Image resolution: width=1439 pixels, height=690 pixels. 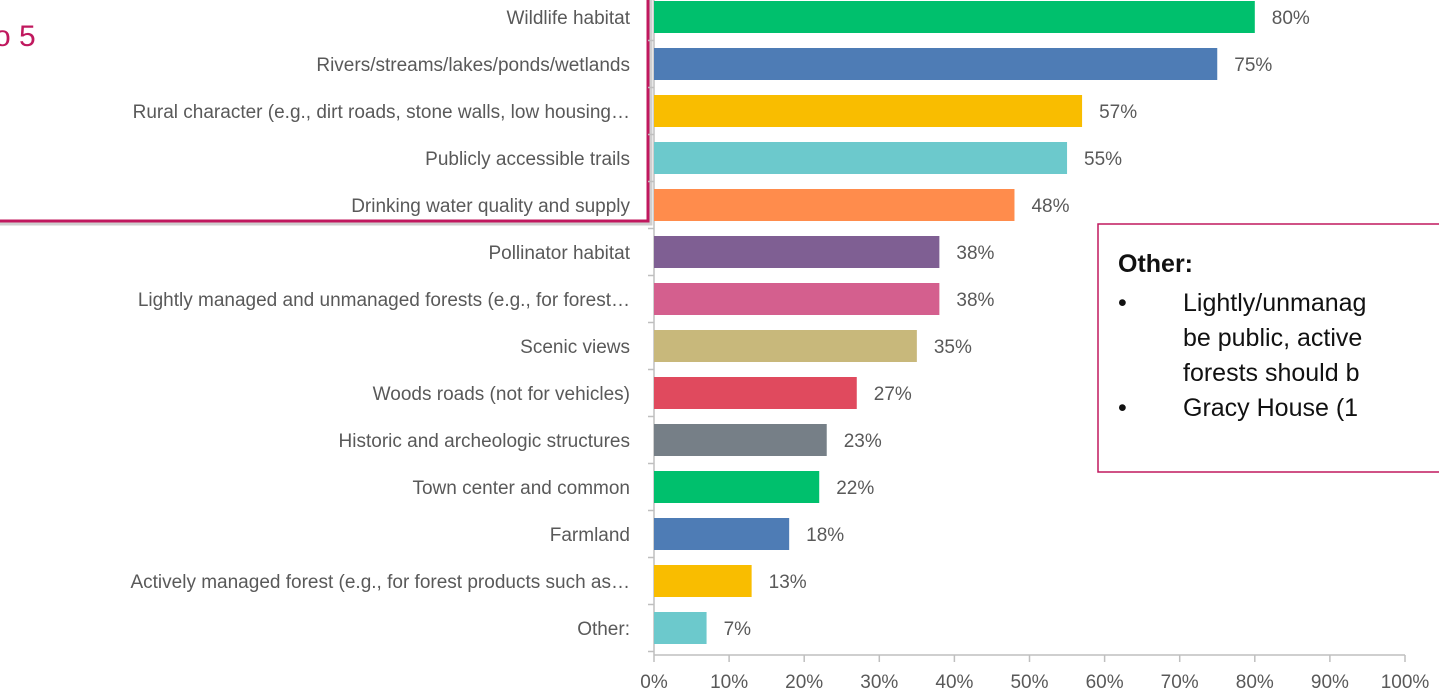 I want to click on tick-label: 50%, so click(x=1029, y=681).